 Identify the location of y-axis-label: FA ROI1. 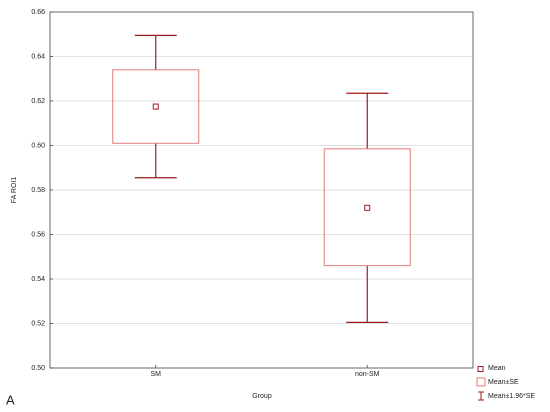
(14, 190).